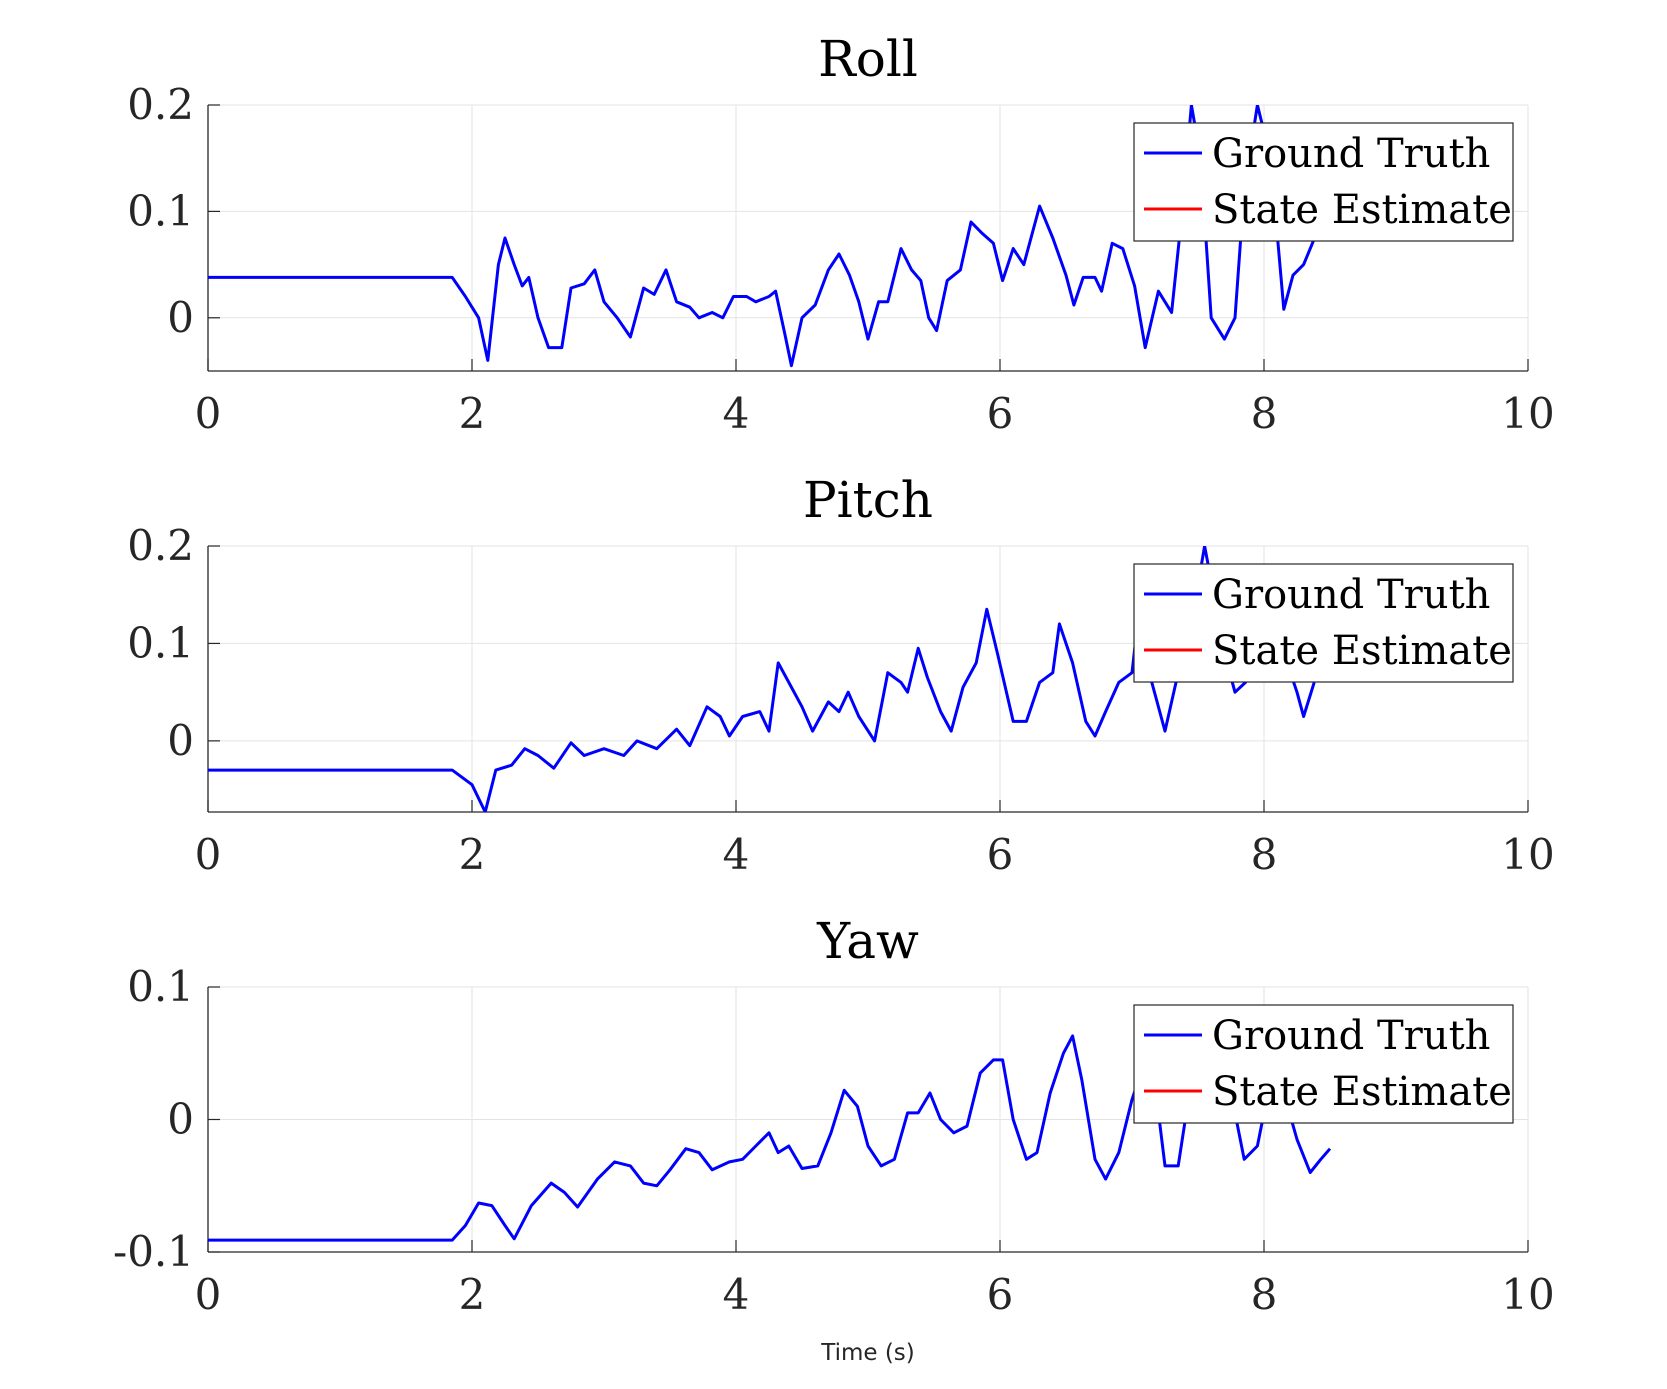 This screenshot has width=1667, height=1389. Describe the element at coordinates (867, 1353) in the screenshot. I see `x-axis-label: Time (s)` at that location.